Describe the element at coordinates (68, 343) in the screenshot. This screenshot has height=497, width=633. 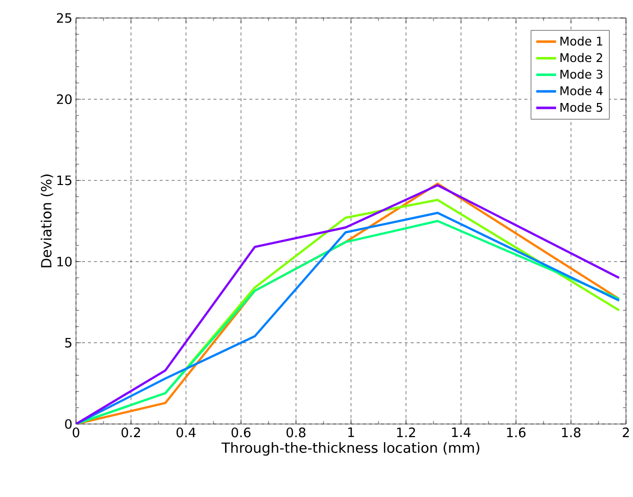
I see `y-tick-label: 5` at that location.